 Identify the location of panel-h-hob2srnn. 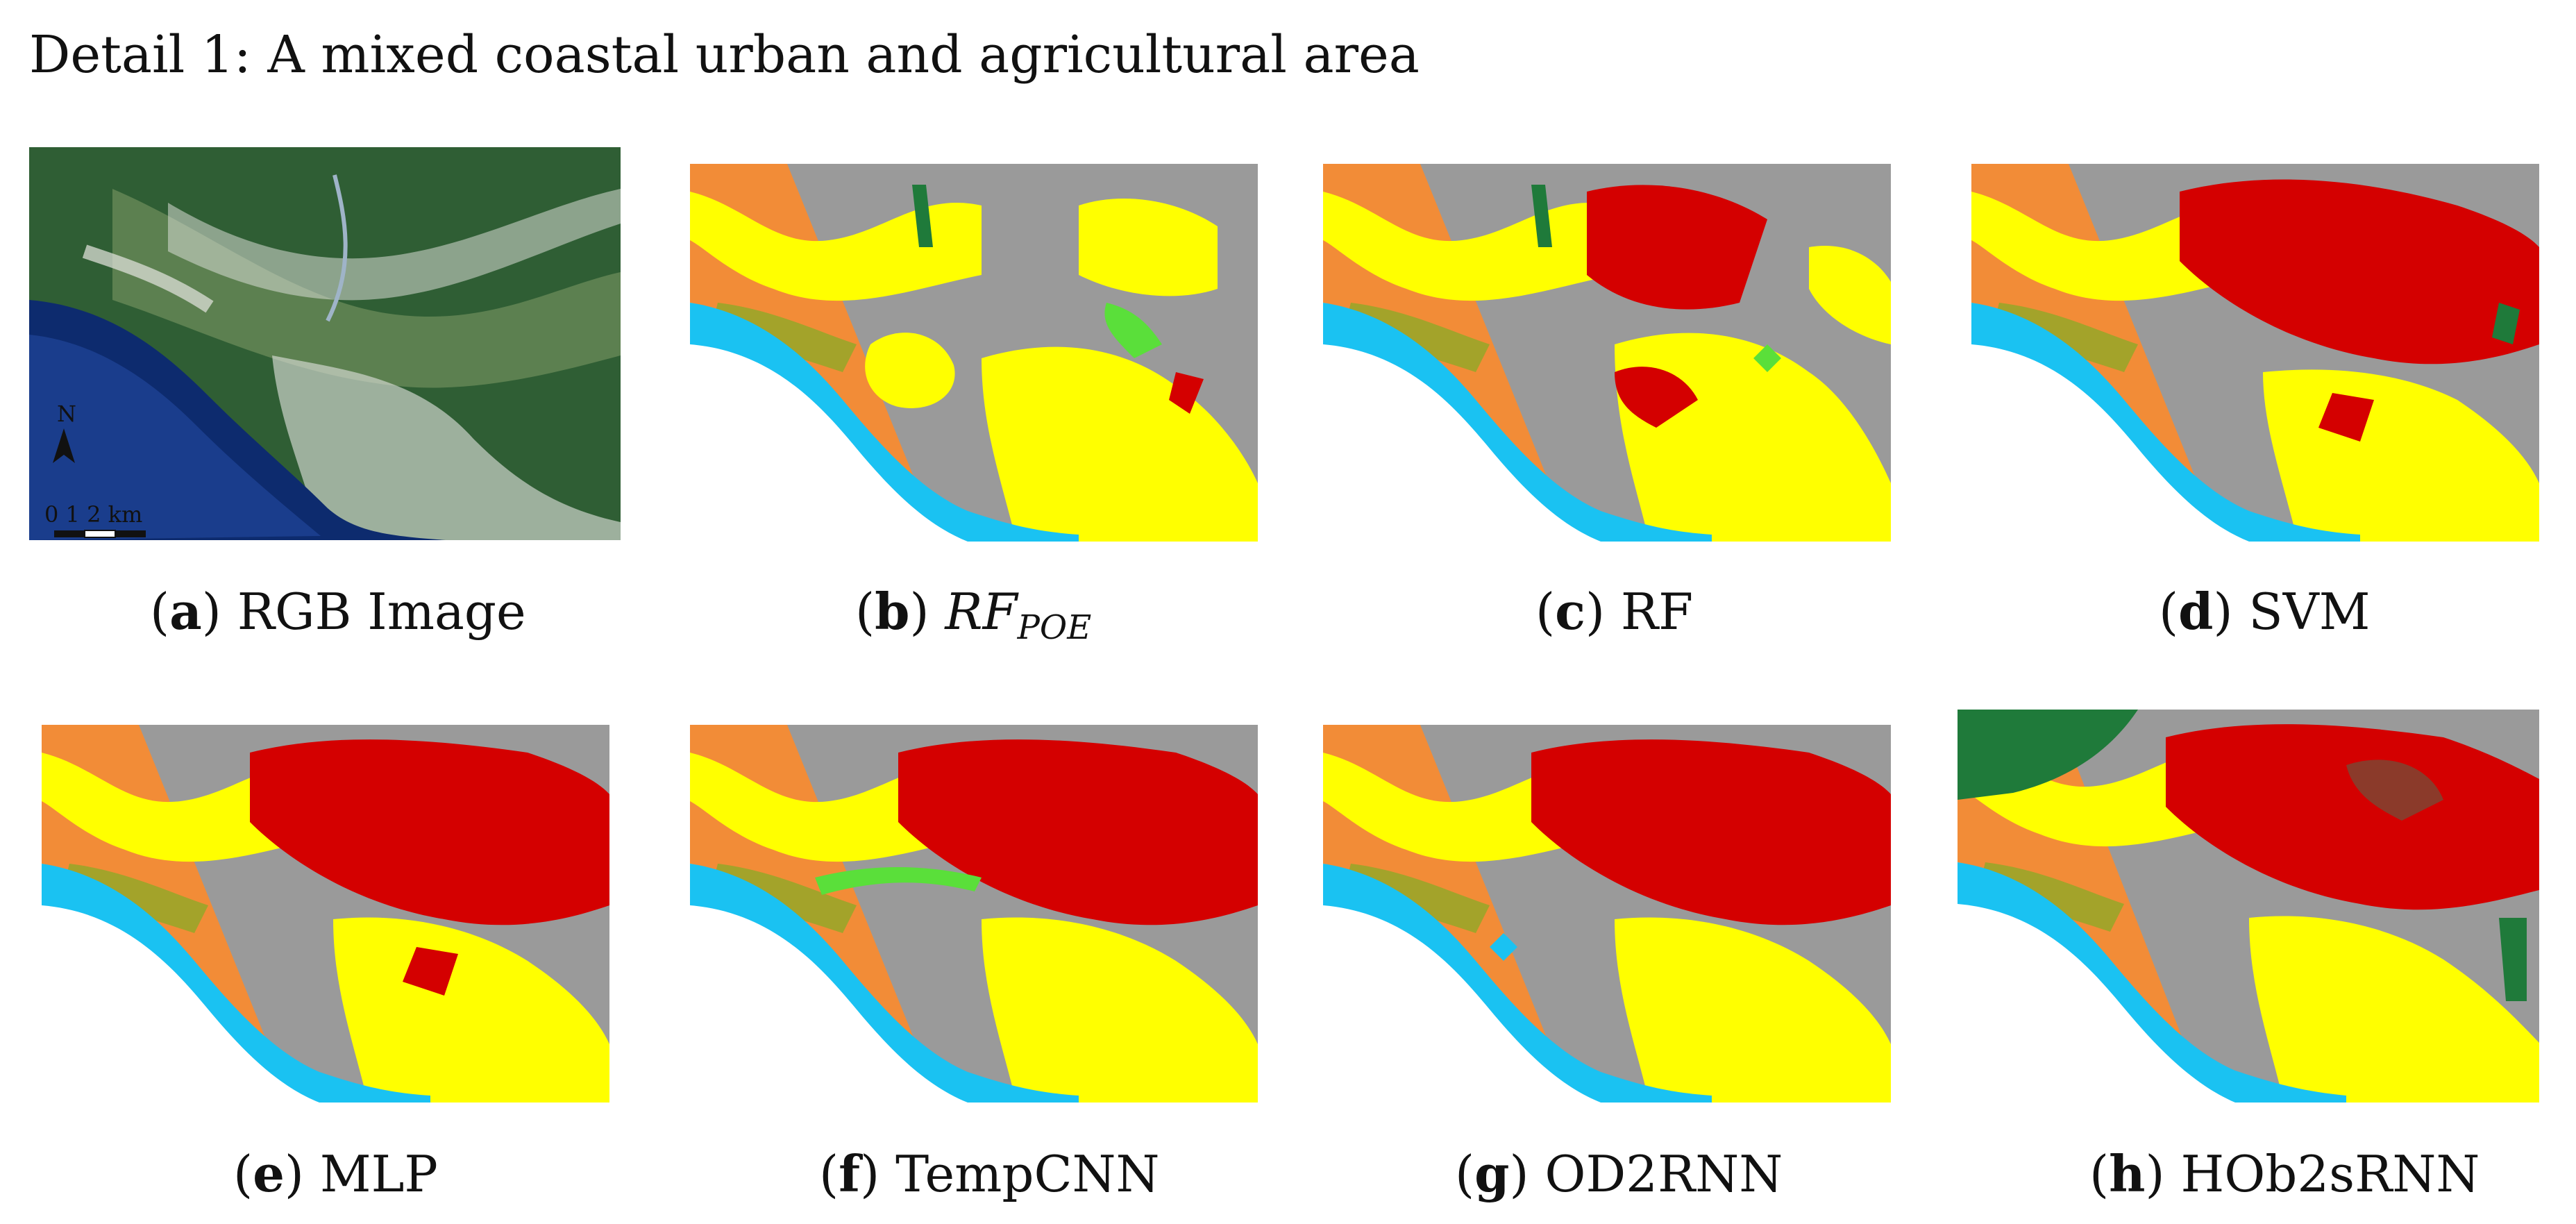
(2248, 906).